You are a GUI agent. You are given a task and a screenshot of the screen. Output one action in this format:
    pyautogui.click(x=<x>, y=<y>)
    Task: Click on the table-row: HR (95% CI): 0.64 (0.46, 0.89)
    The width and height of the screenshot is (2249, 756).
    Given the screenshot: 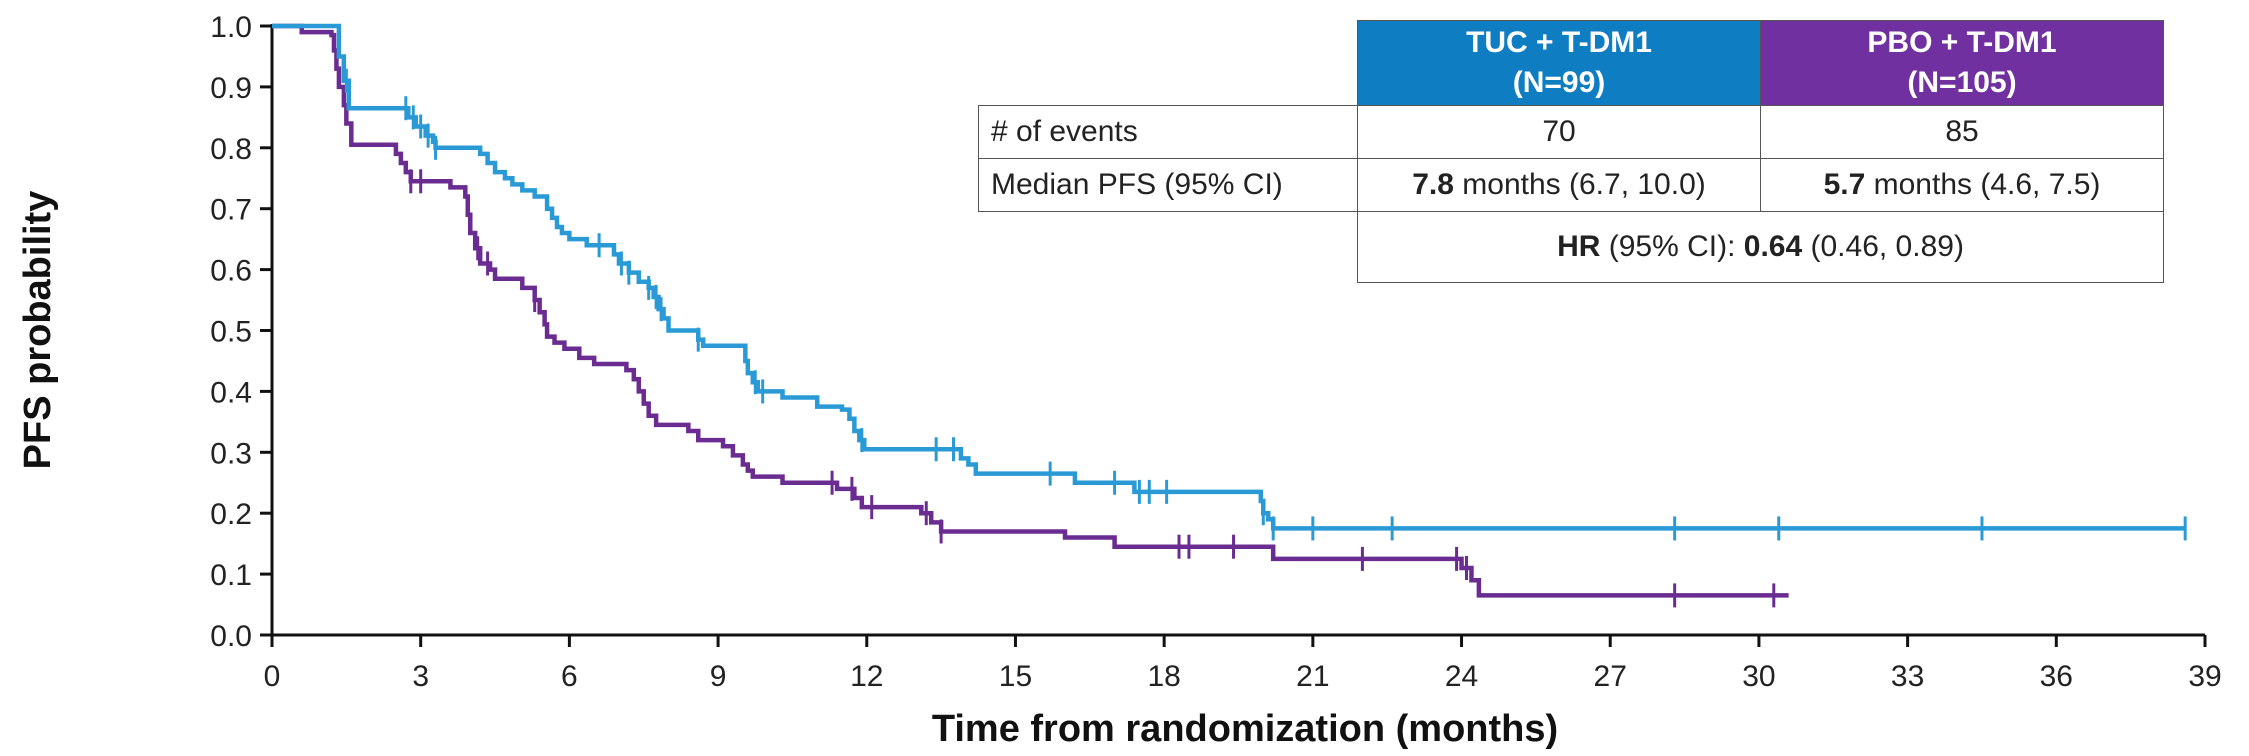 What is the action you would take?
    pyautogui.click(x=1571, y=247)
    